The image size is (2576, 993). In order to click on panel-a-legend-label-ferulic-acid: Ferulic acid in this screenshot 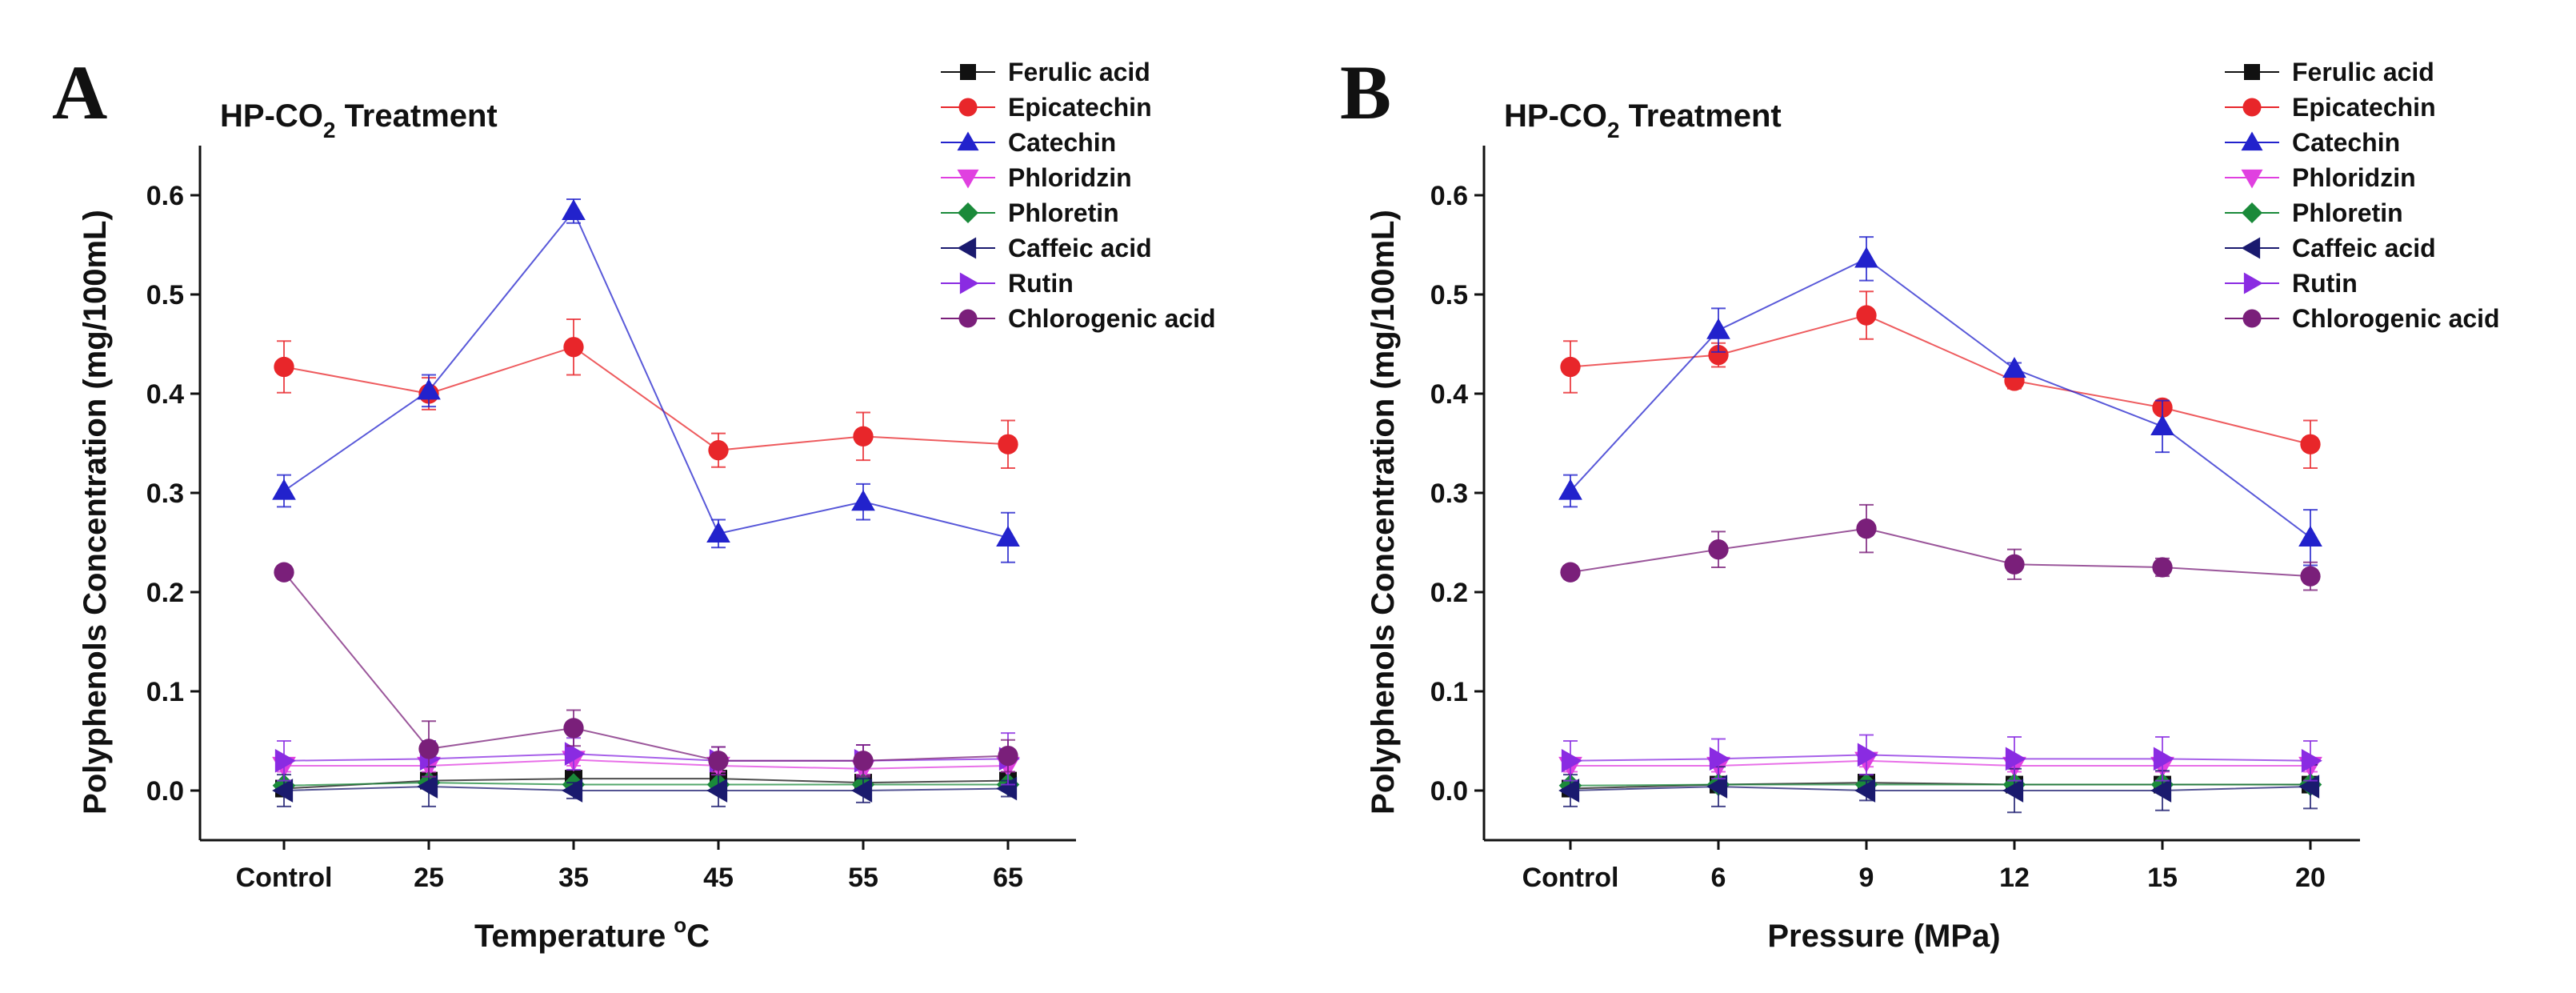, I will do `click(1079, 72)`.